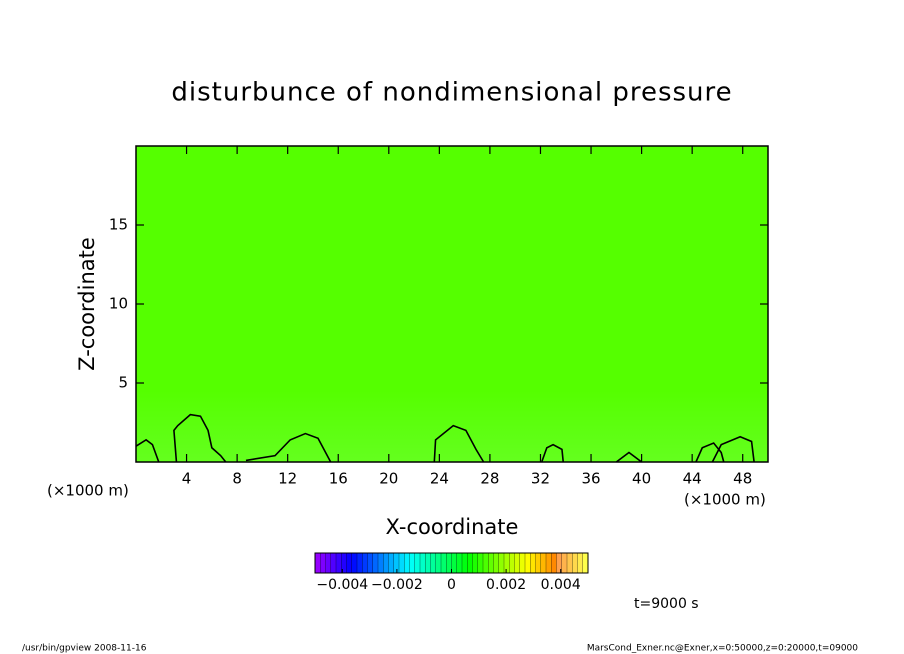  I want to click on x-tick-label: 36, so click(590, 479).